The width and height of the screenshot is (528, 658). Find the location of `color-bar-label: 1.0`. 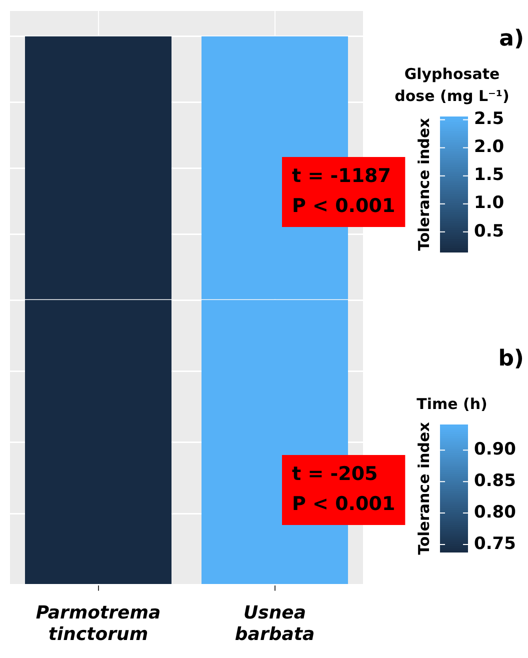

color-bar-label: 1.0 is located at coordinates (489, 203).